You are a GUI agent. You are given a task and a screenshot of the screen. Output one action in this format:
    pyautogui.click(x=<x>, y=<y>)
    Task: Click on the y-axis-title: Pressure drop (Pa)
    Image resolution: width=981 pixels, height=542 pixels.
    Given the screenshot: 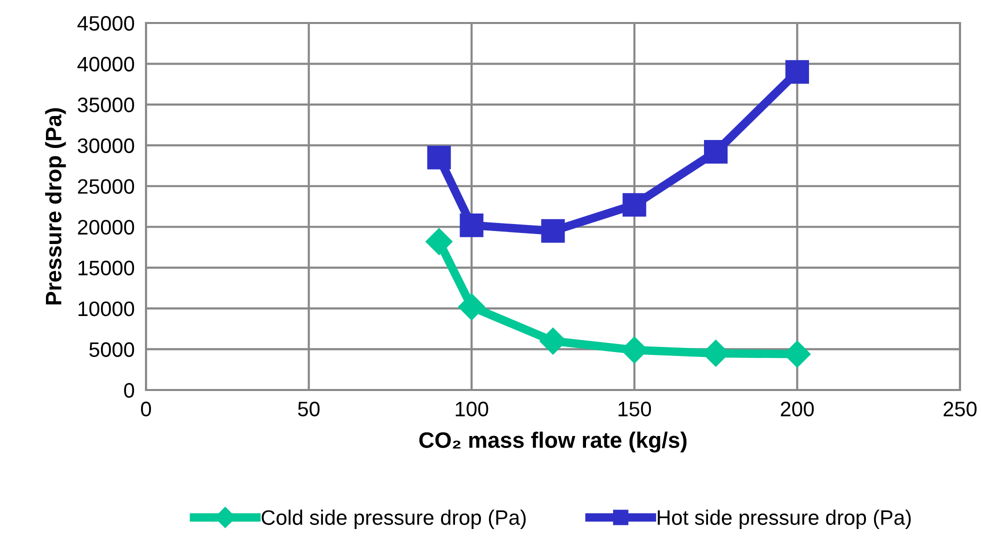 What is the action you would take?
    pyautogui.click(x=55, y=206)
    